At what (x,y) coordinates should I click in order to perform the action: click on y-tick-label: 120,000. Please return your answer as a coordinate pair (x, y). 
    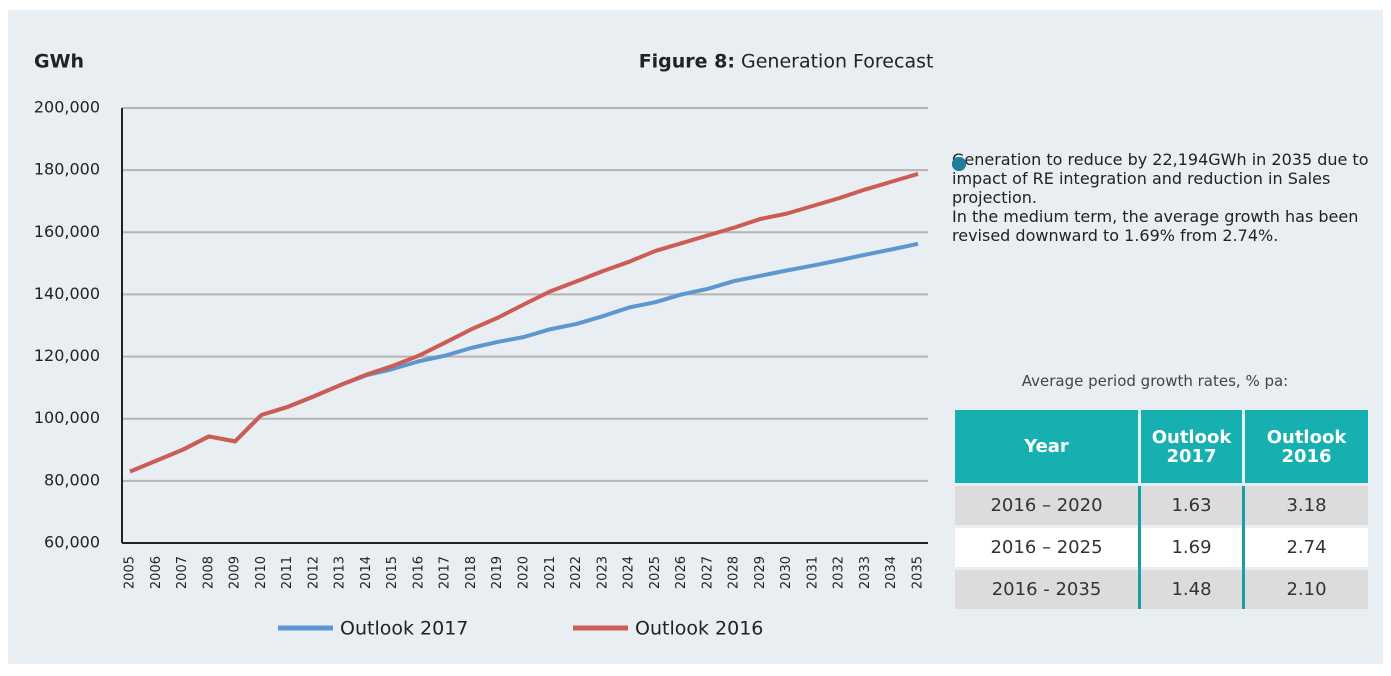
    Looking at the image, I should click on (67, 355).